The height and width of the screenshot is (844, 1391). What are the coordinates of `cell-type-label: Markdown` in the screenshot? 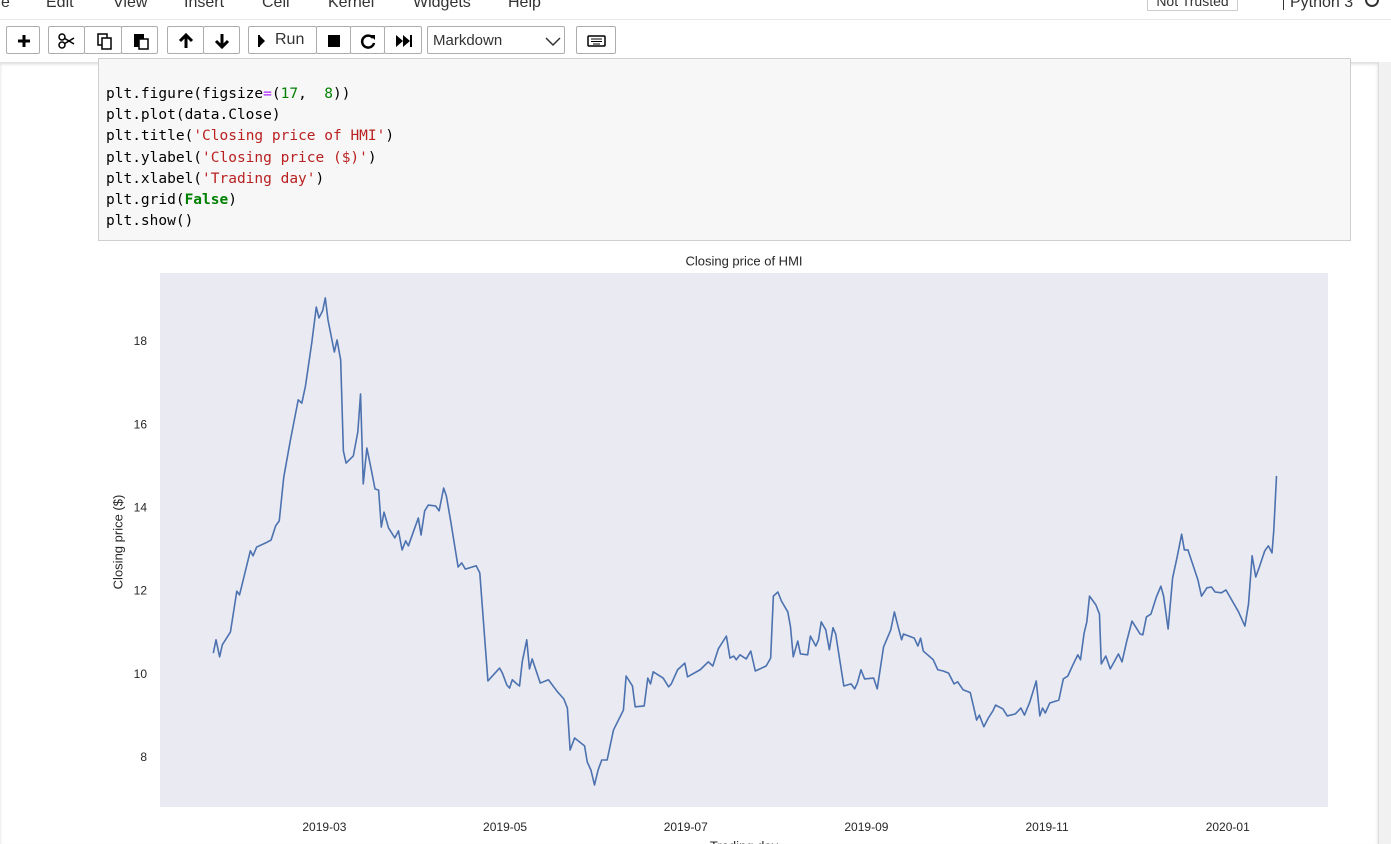 It's located at (468, 40).